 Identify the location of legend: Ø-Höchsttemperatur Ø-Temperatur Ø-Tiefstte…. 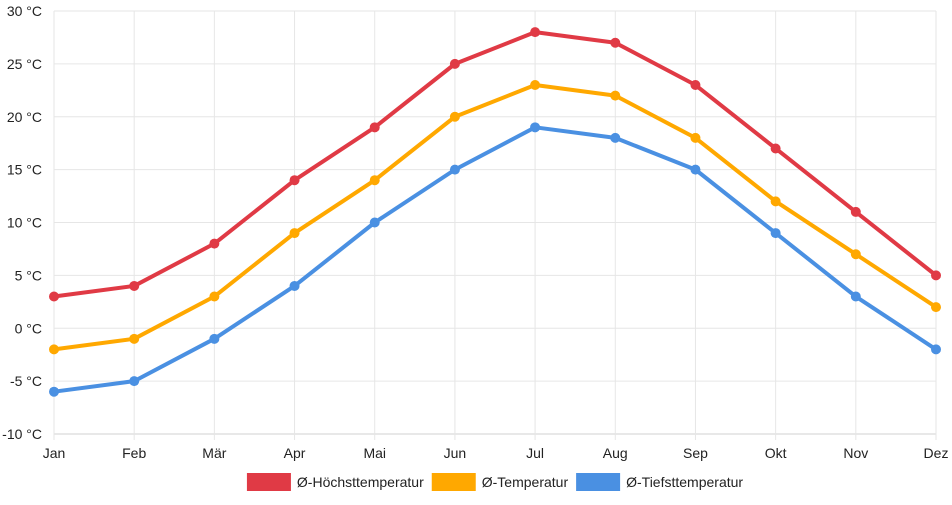
(494, 482).